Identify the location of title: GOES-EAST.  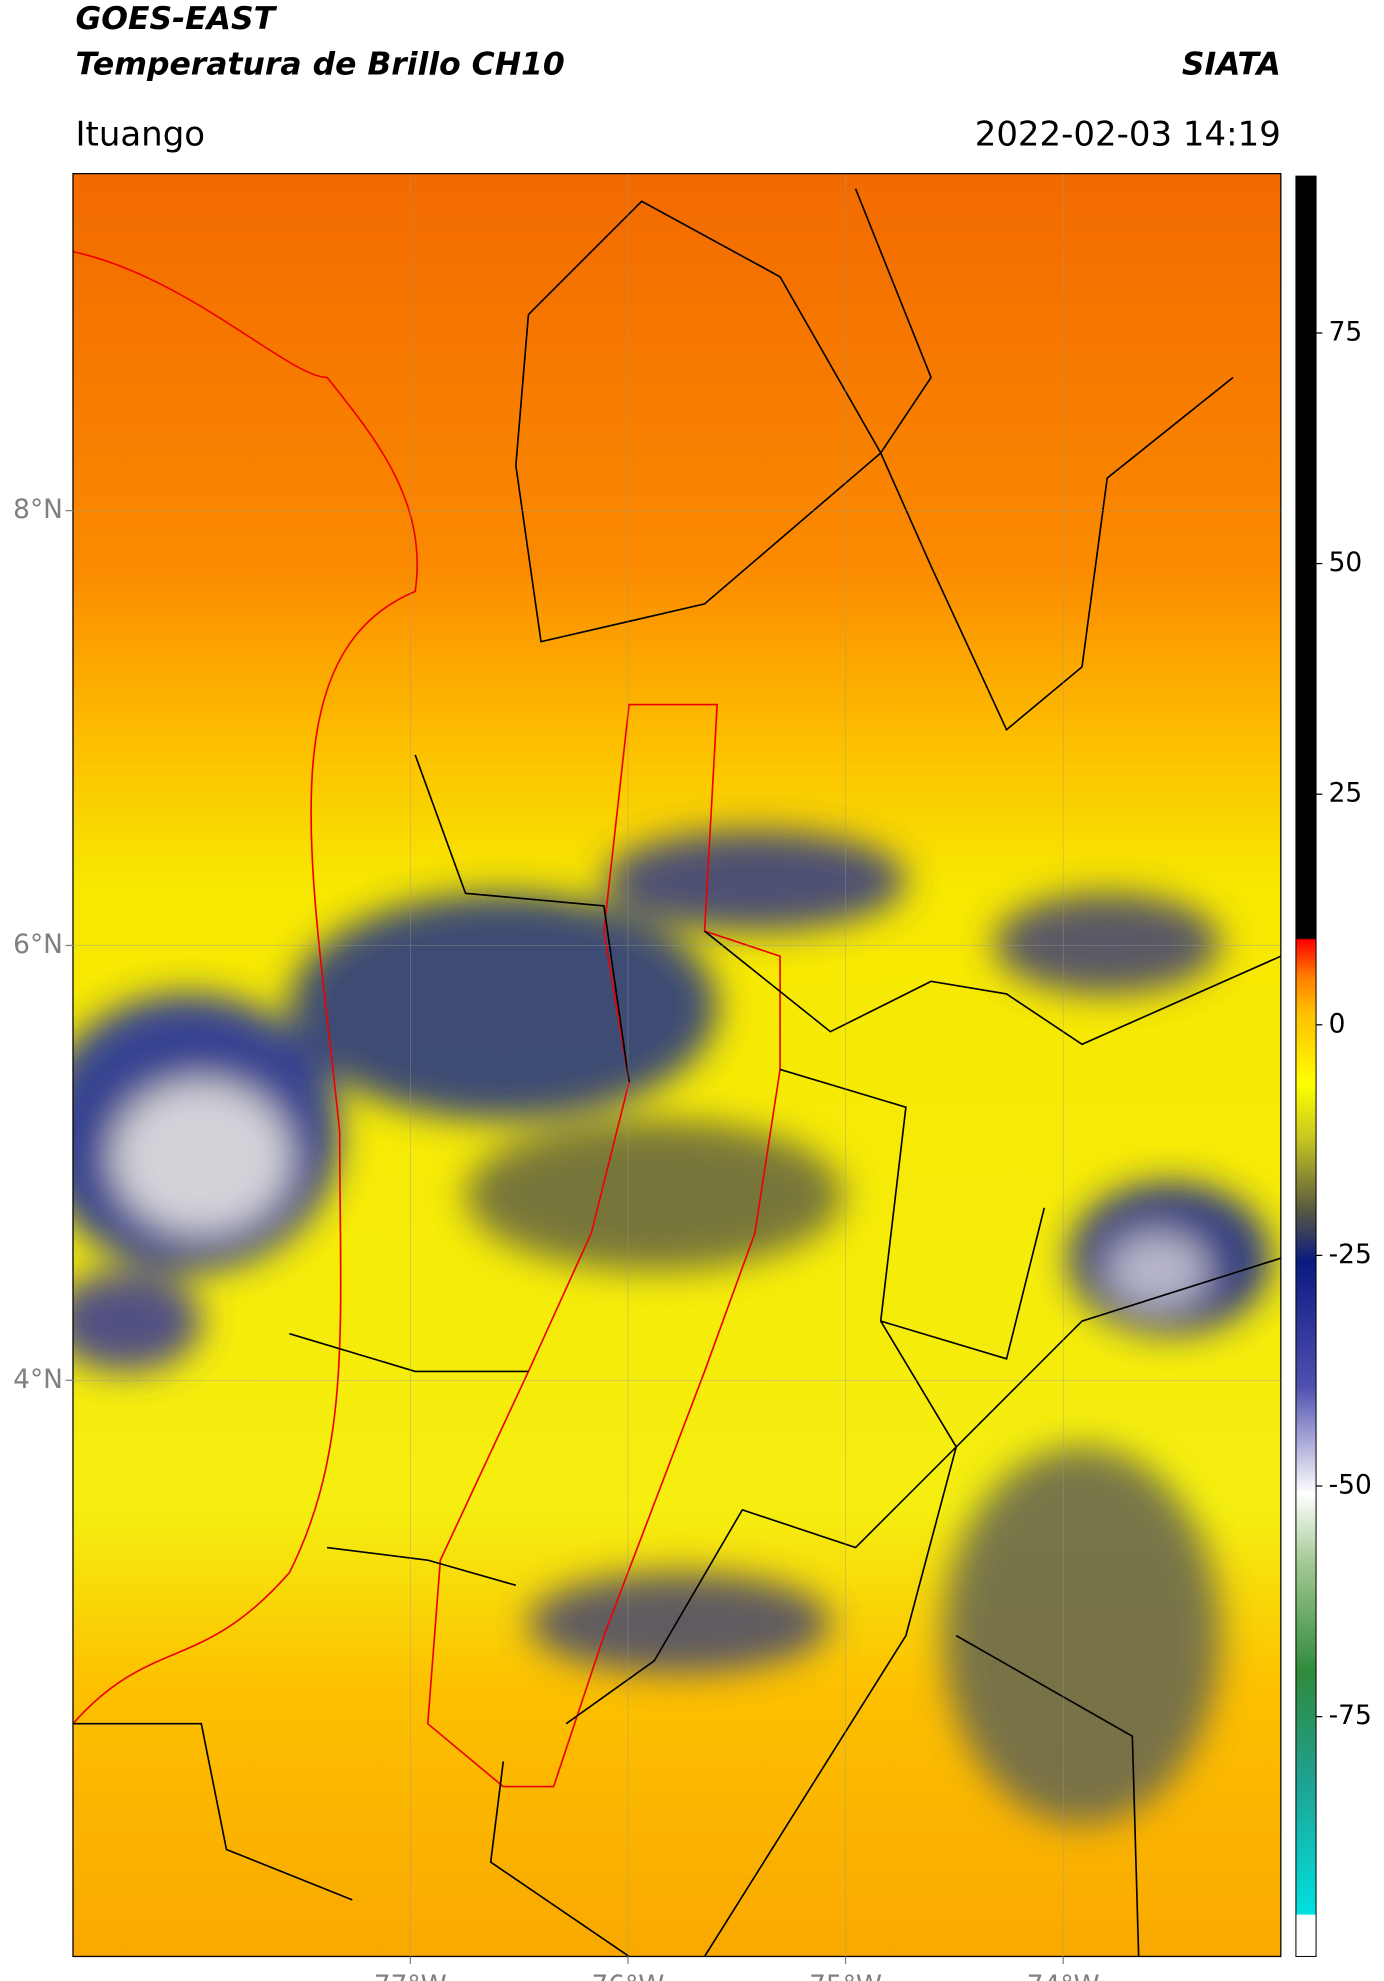
(176, 19).